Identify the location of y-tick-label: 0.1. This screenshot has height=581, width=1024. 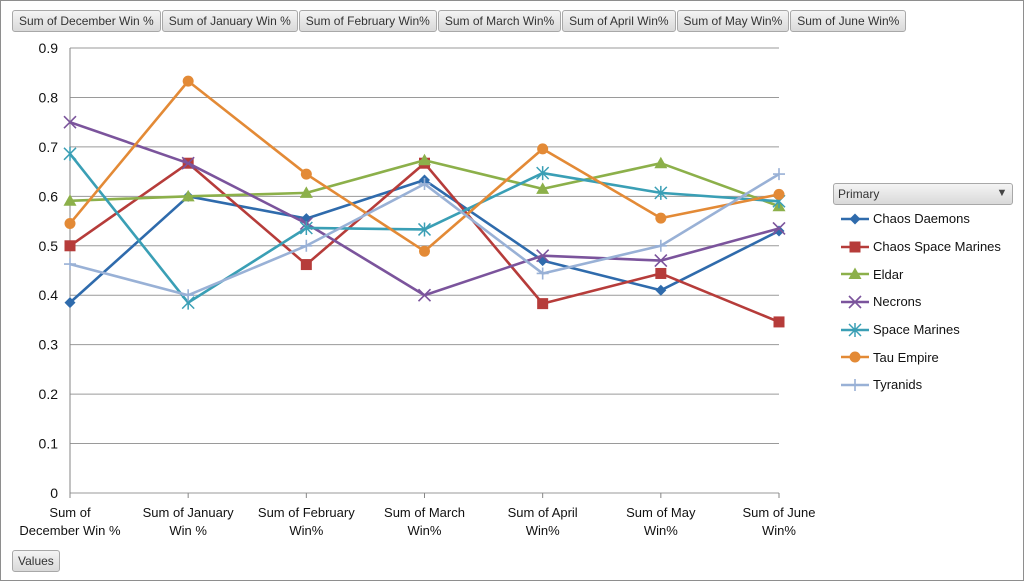
(49, 444).